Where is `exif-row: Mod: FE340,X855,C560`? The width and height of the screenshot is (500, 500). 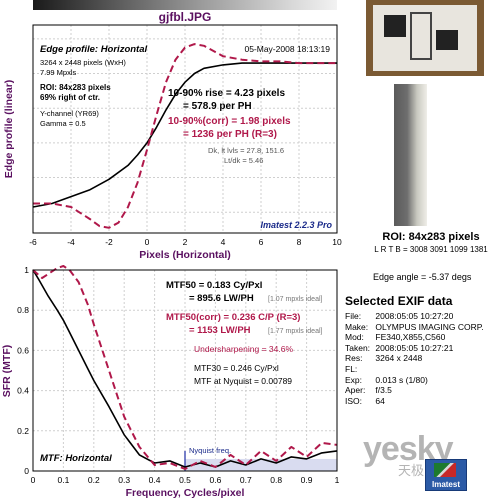
exif-row: Mod: FE340,X855,C560 is located at coordinates (414, 337).